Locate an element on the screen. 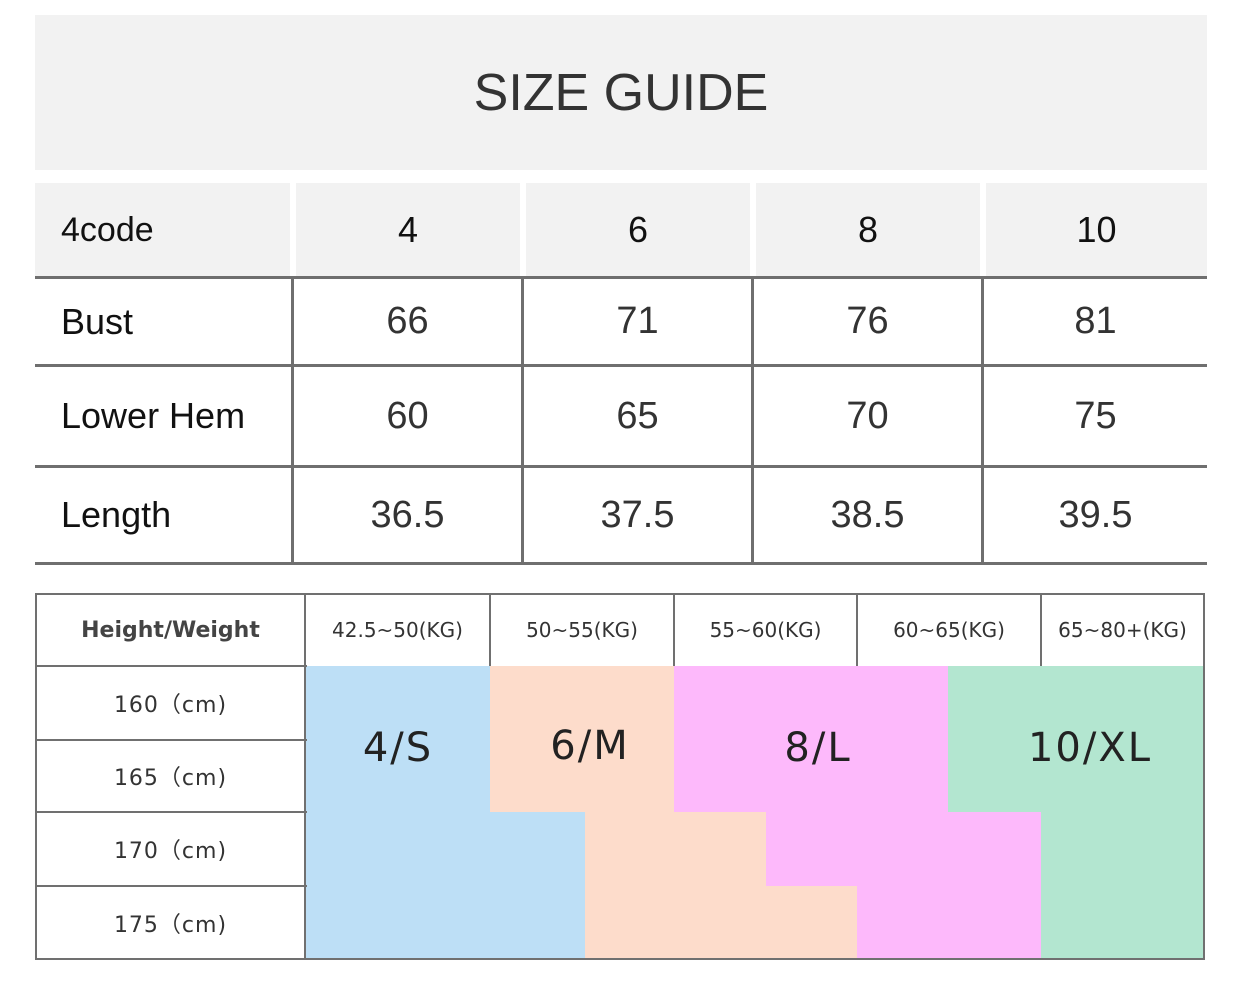 The image size is (1242, 981). header-cell: 8 is located at coordinates (868, 230).